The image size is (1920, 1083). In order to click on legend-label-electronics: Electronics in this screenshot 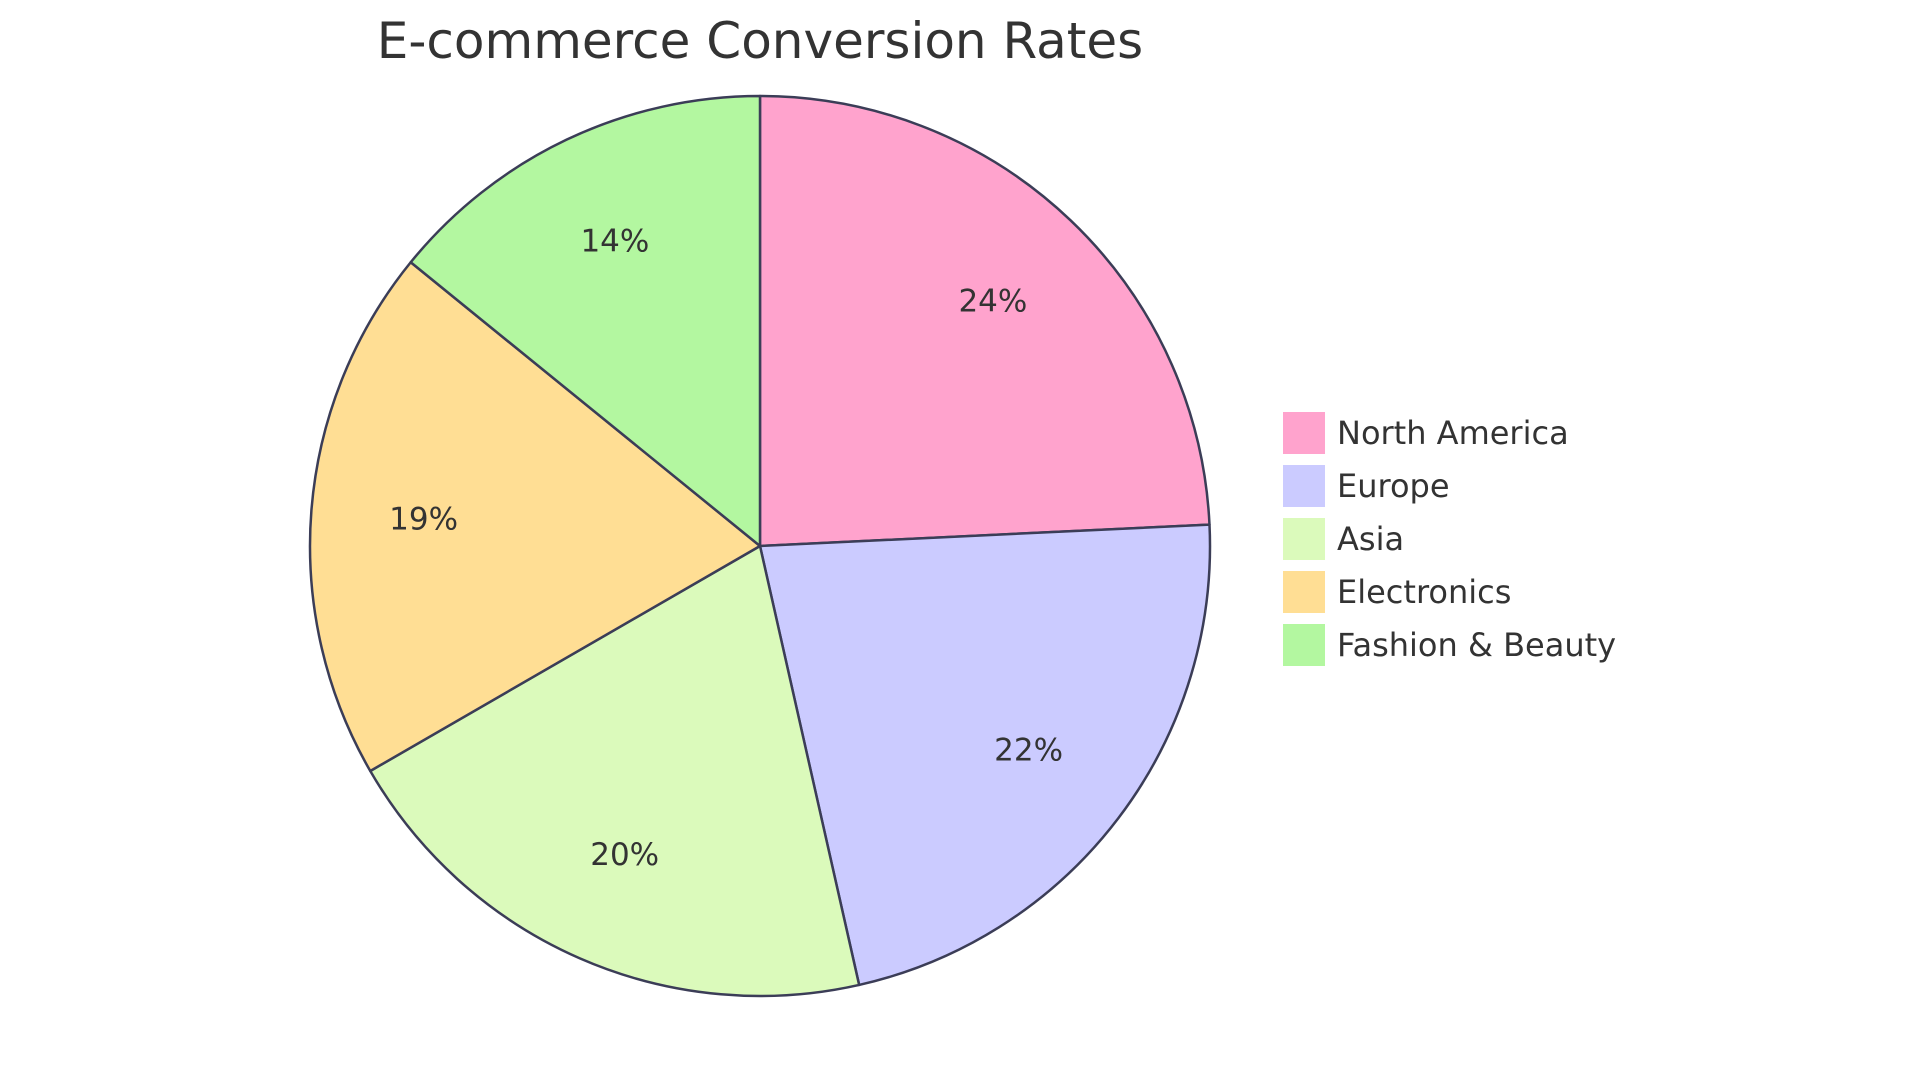, I will do `click(1424, 592)`.